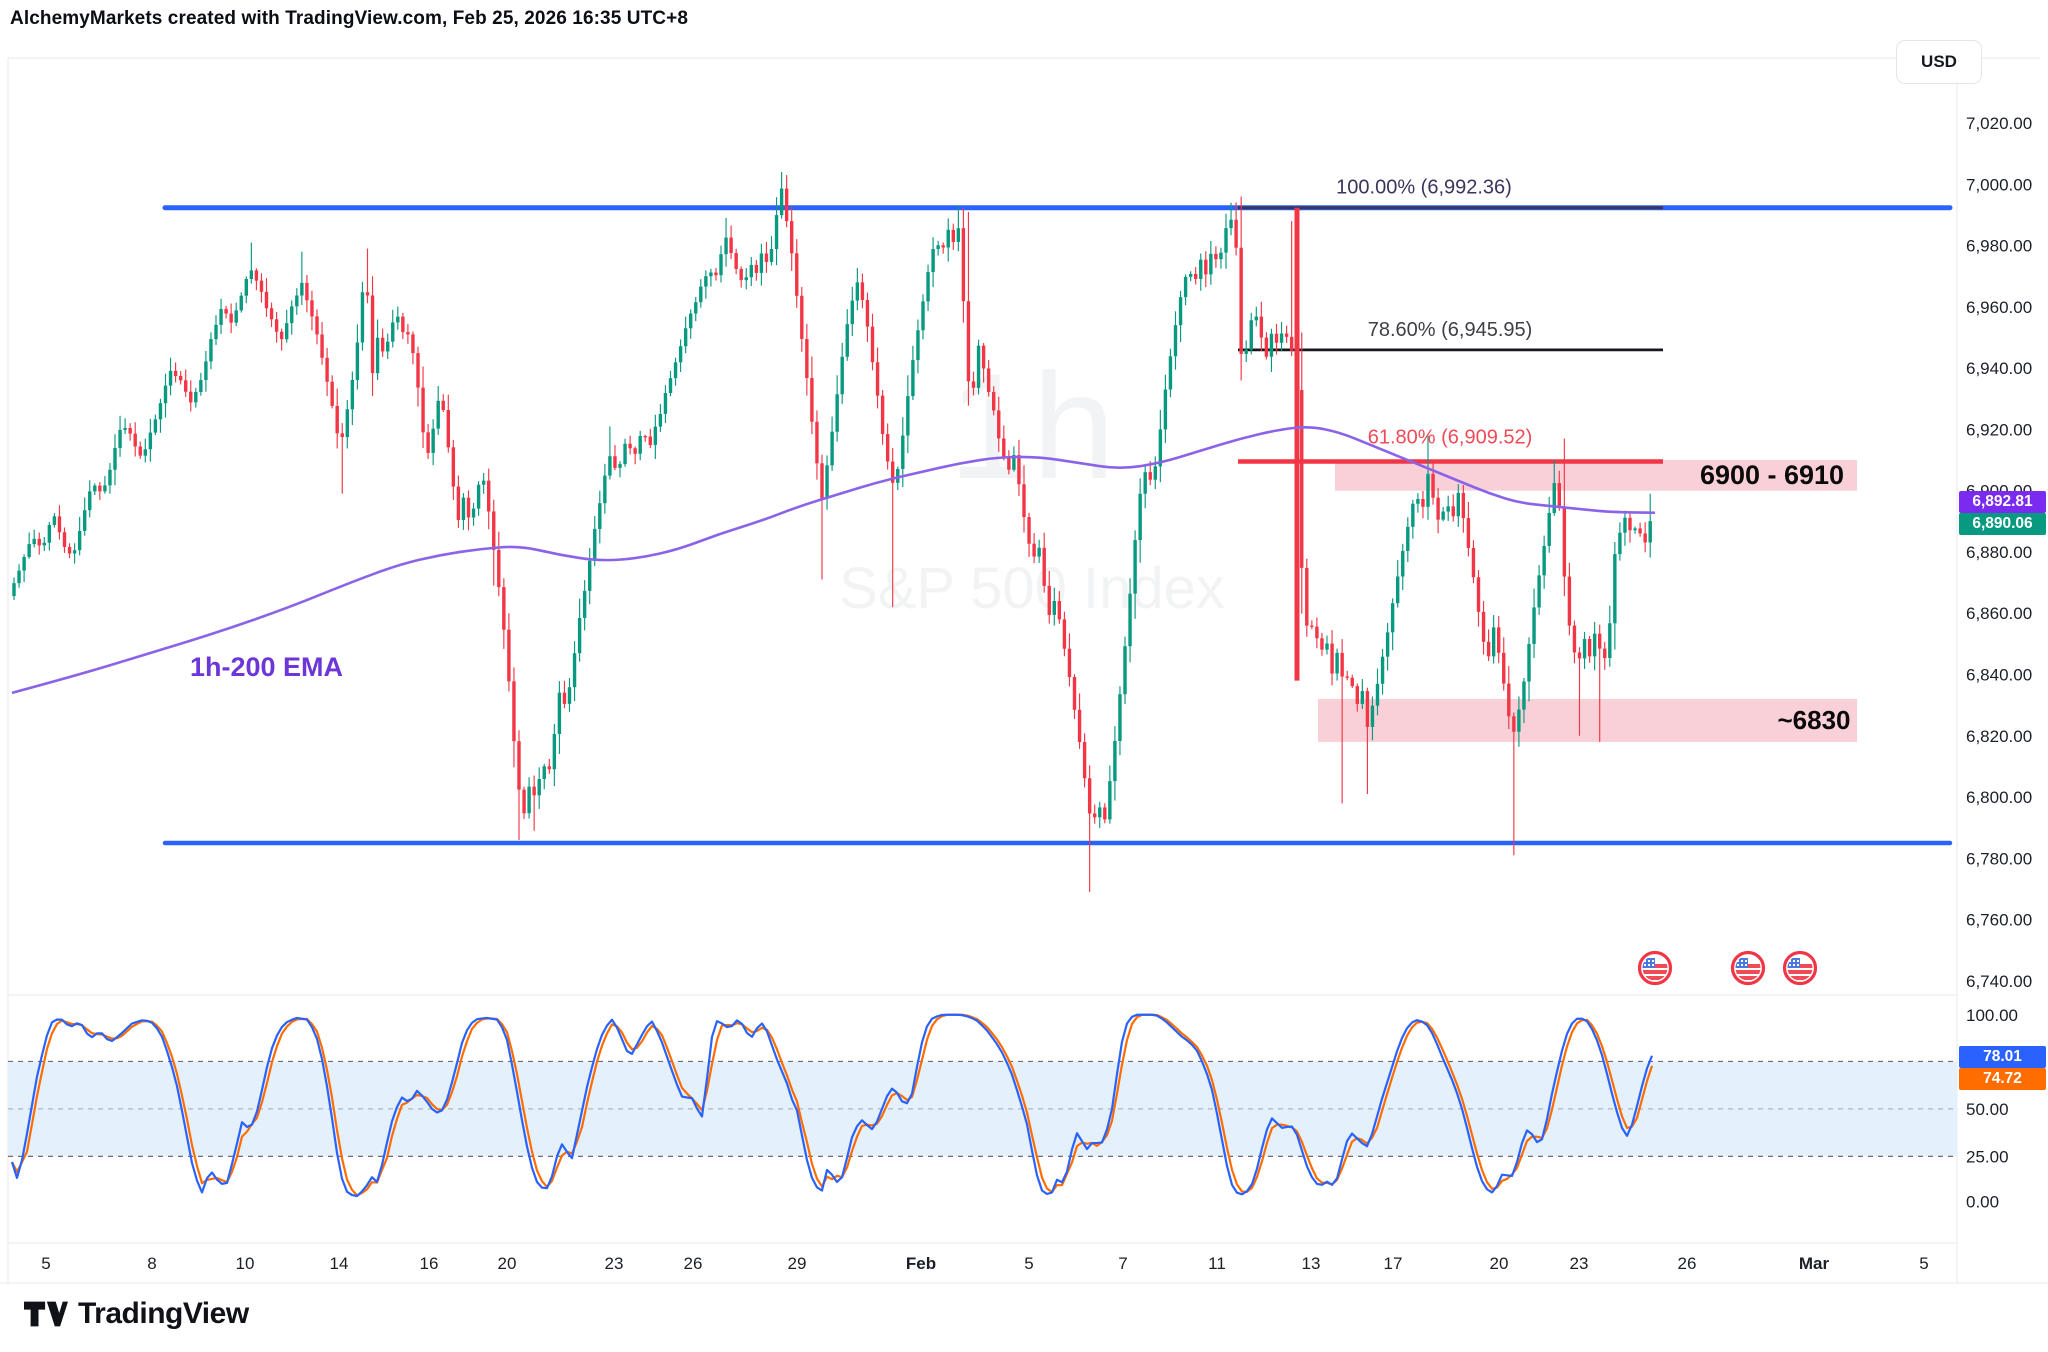 This screenshot has width=2048, height=1352. I want to click on price-axis-label: 6,840.00, so click(1999, 675).